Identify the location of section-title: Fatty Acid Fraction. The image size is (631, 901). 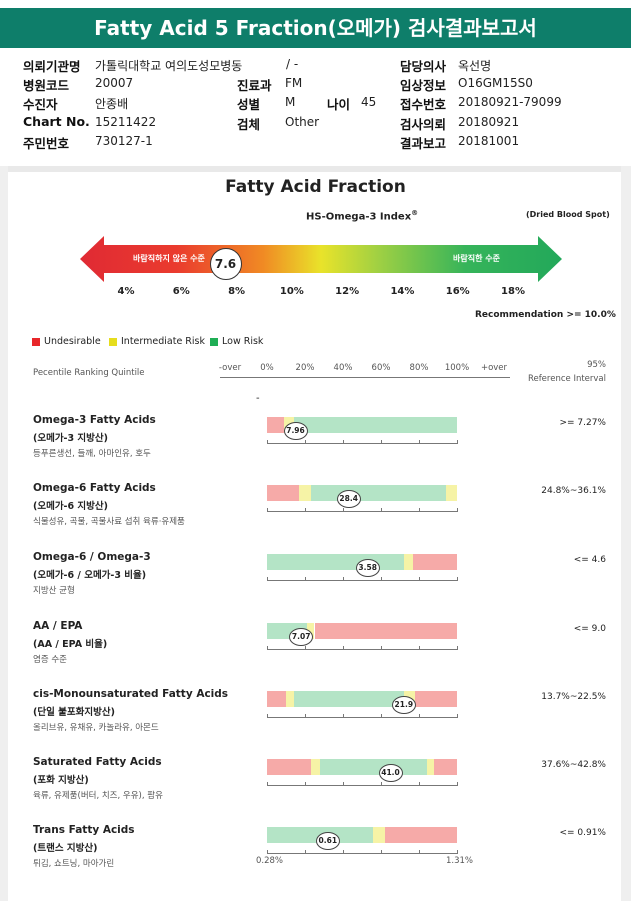
(315, 187).